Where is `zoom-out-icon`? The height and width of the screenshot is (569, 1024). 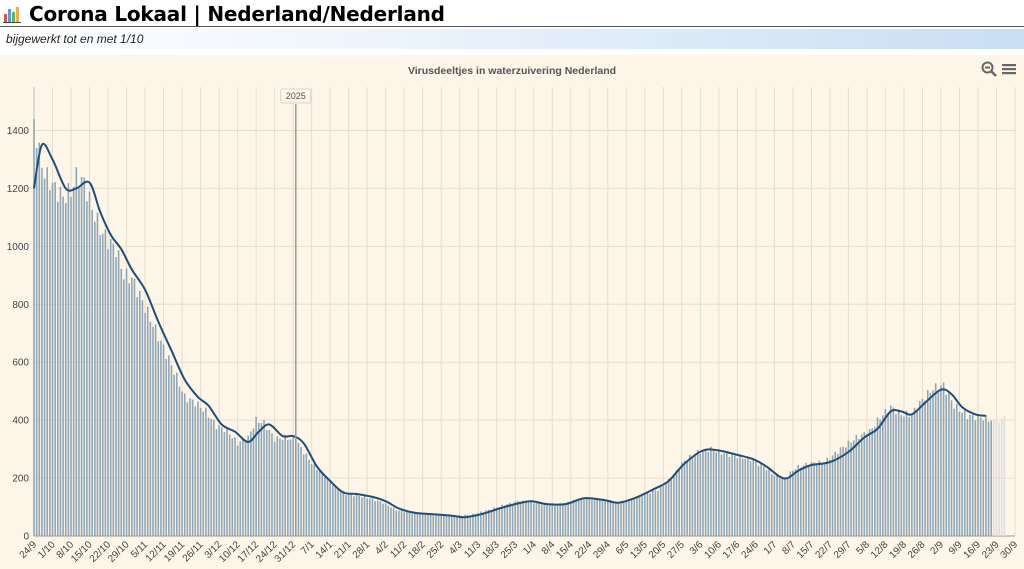
zoom-out-icon is located at coordinates (989, 69).